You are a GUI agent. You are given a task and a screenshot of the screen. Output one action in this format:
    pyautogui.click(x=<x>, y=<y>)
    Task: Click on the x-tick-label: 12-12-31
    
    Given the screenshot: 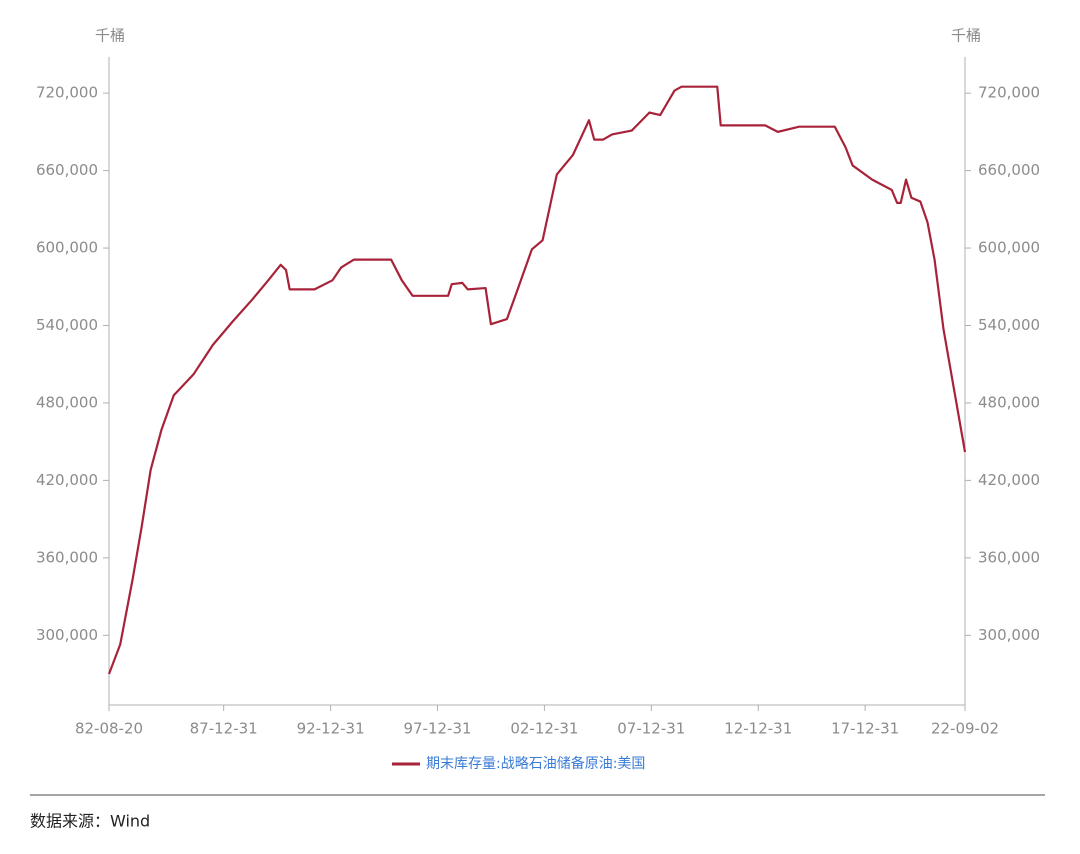 What is the action you would take?
    pyautogui.click(x=758, y=729)
    